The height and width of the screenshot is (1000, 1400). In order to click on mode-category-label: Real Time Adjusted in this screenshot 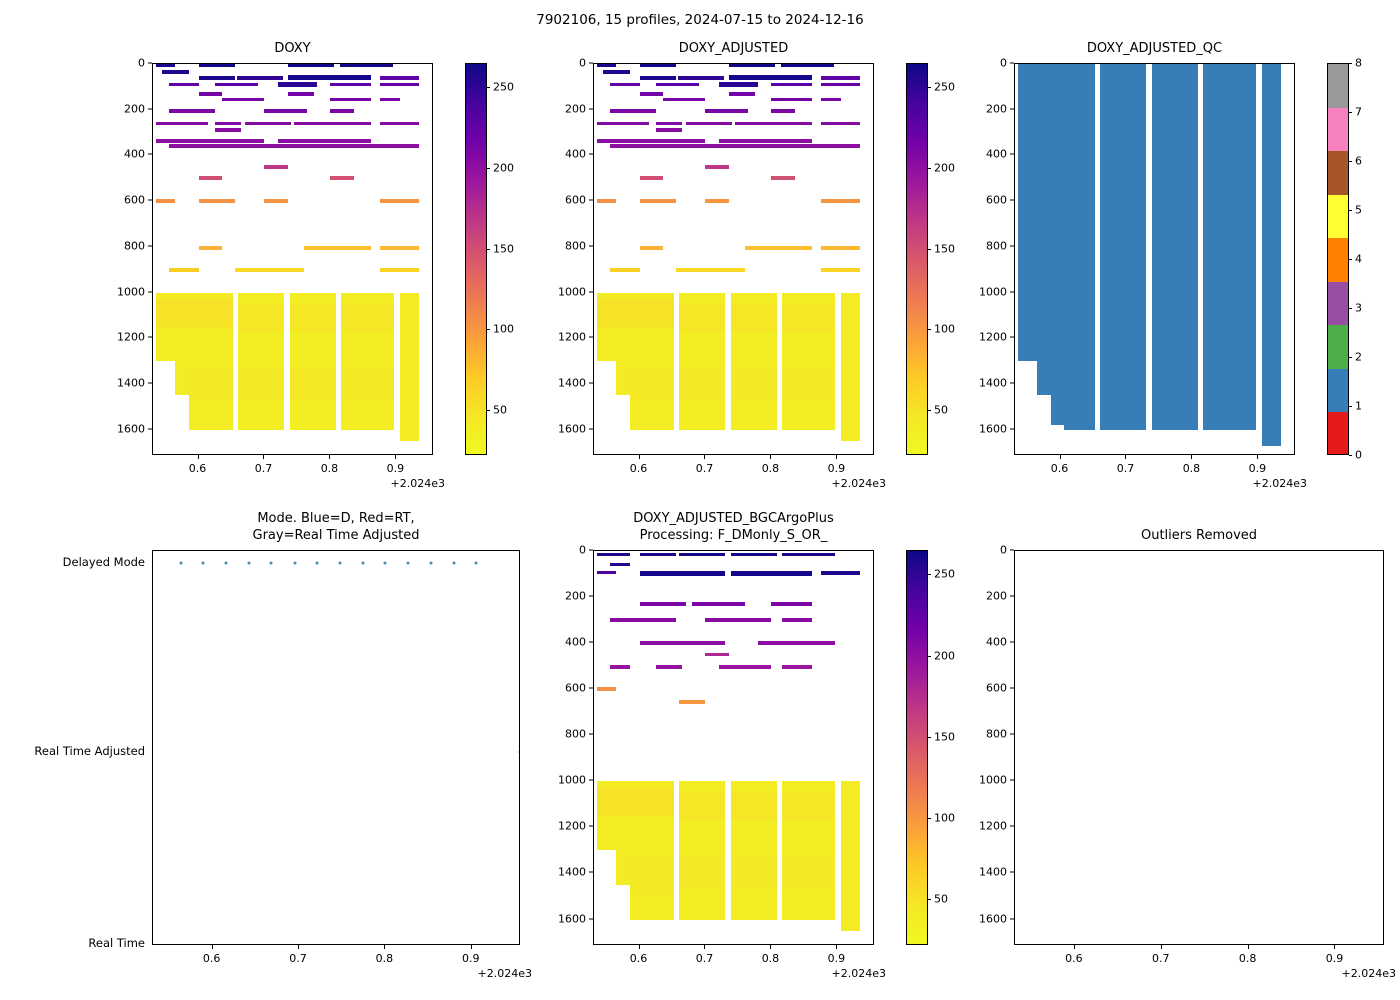, I will do `click(89, 751)`.